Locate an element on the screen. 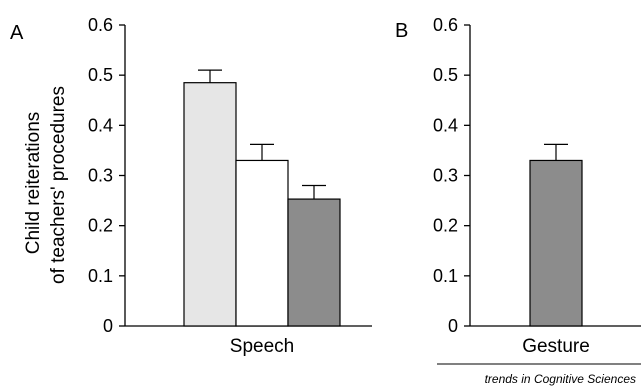 The width and height of the screenshot is (641, 389). panel-b-y-tick-label: 0.1 is located at coordinates (445, 276).